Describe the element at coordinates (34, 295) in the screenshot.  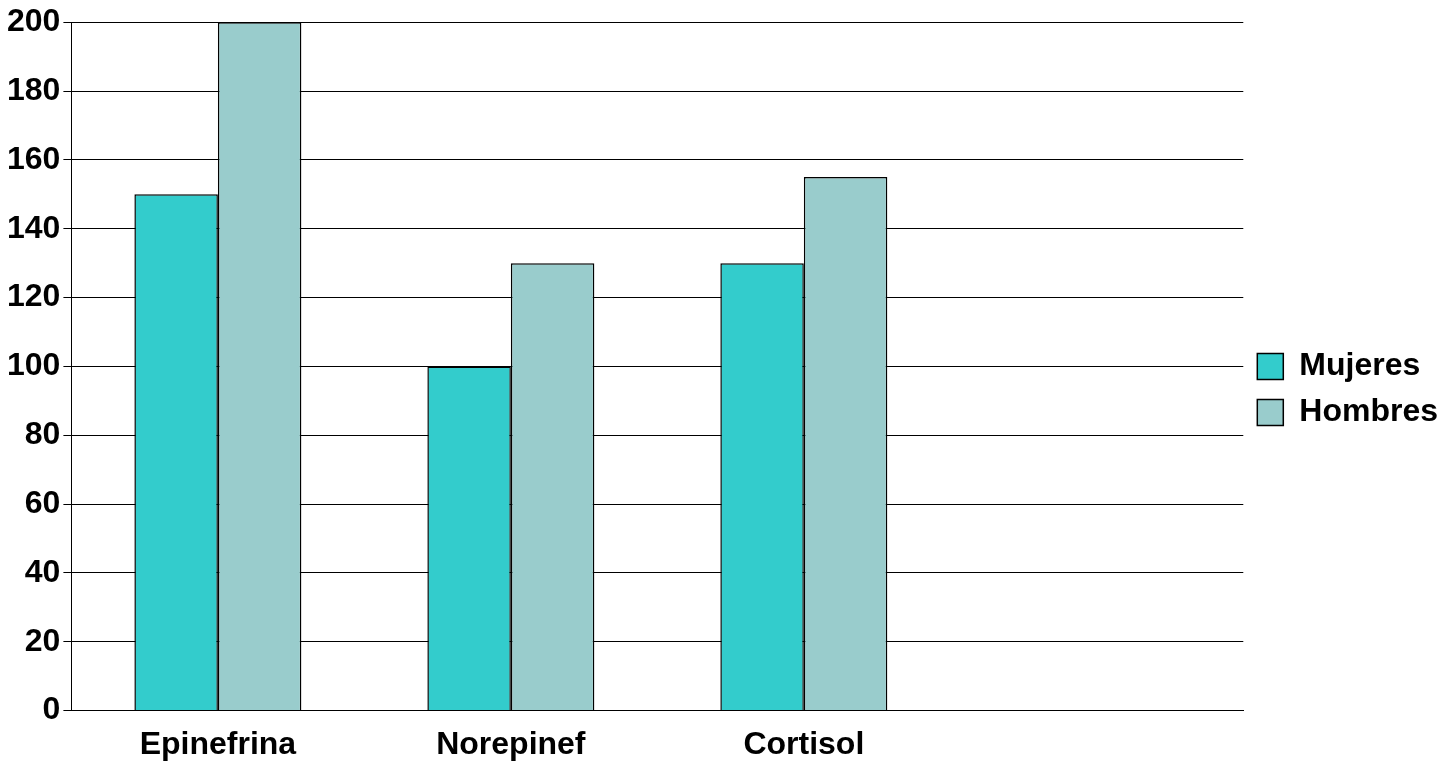
I see `y-tick-label: 120` at that location.